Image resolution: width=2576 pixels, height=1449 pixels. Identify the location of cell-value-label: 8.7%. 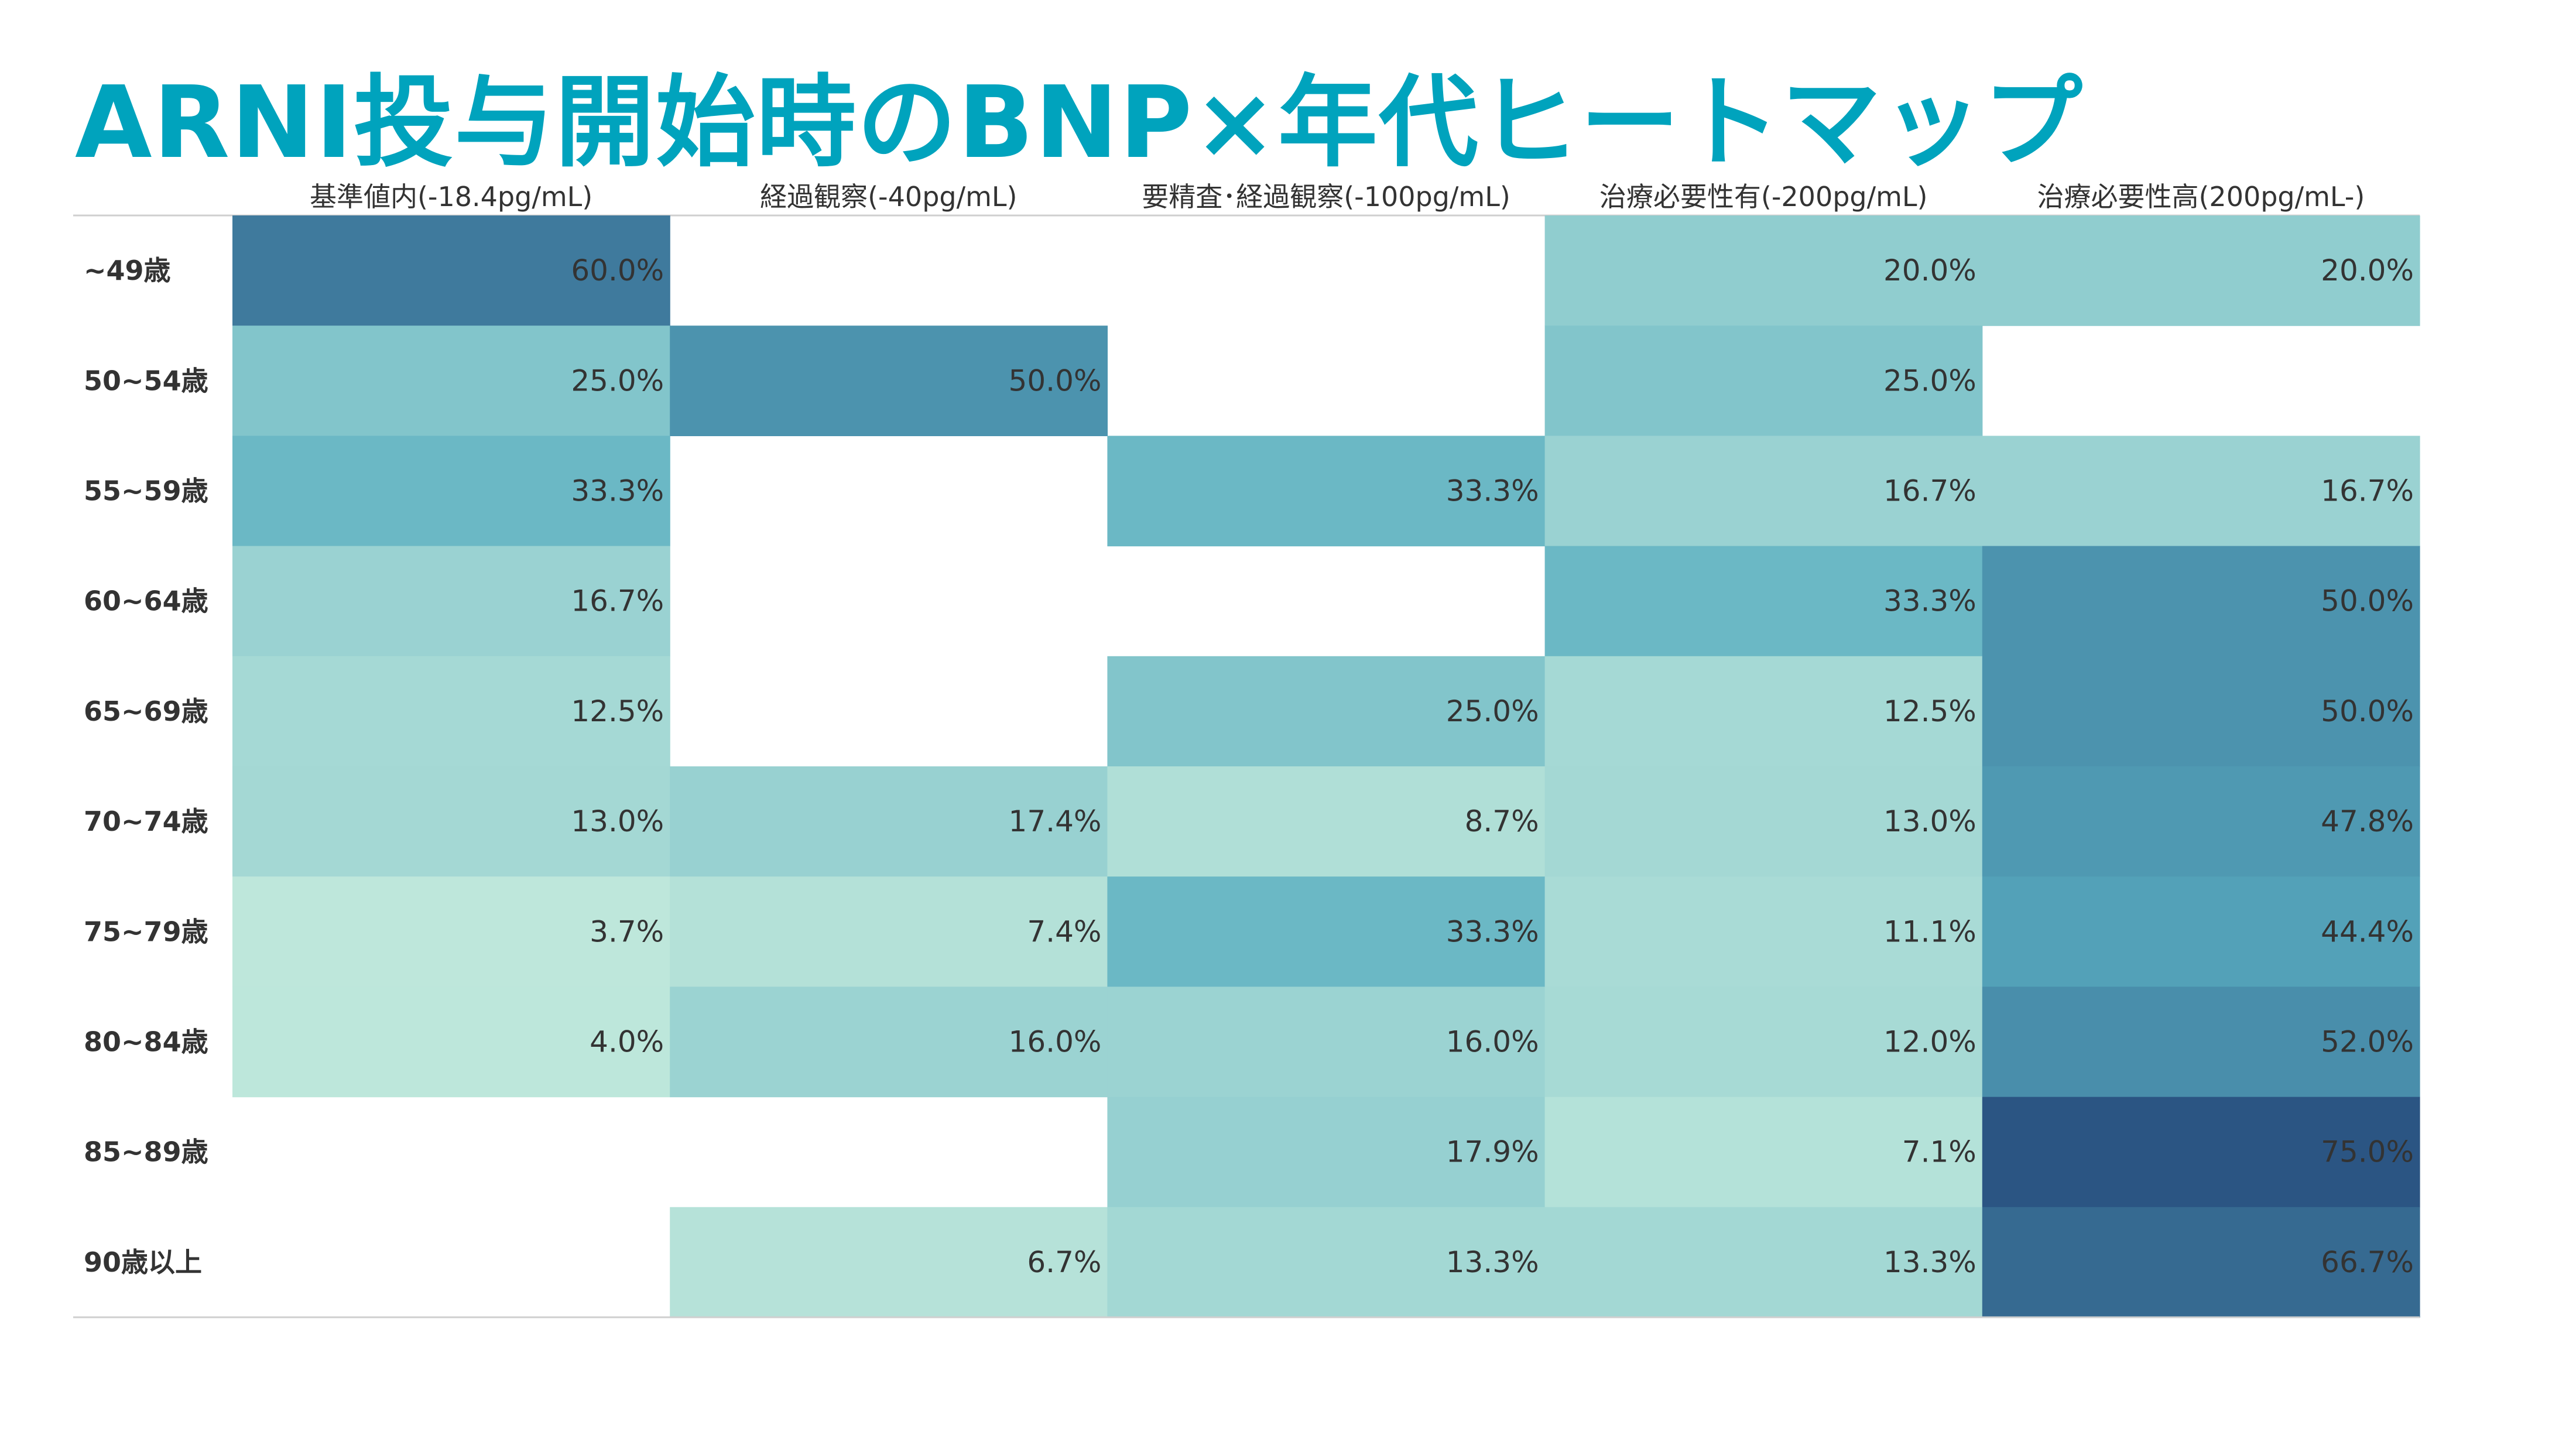
(1502, 821).